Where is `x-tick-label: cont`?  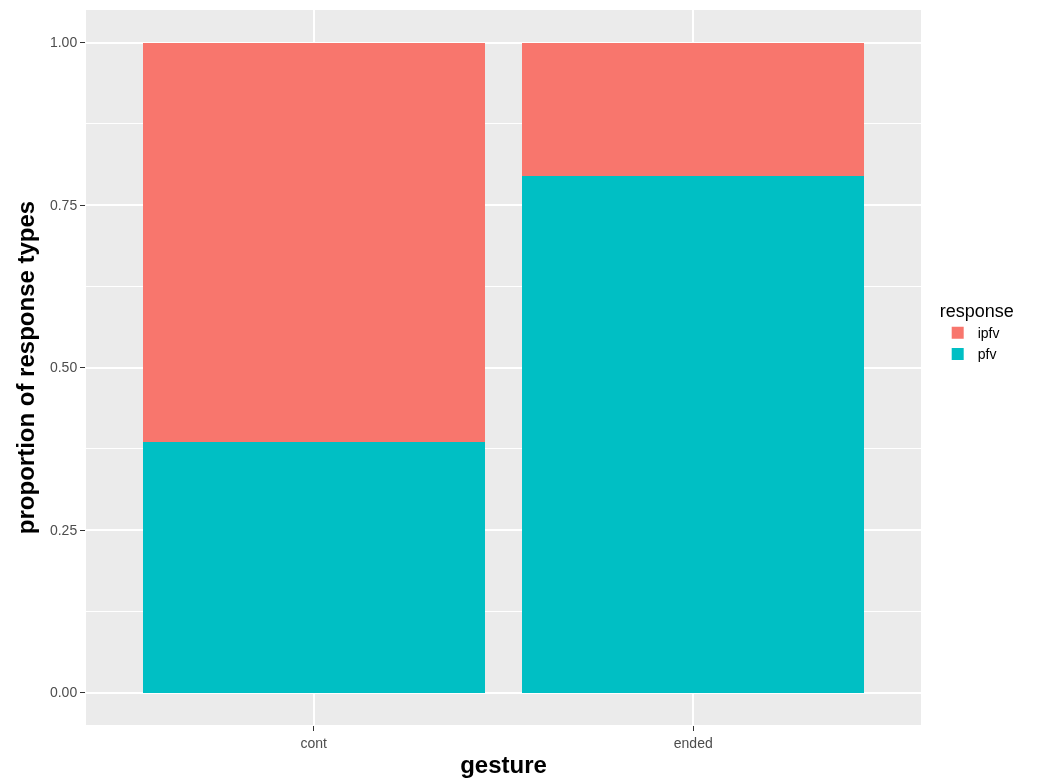
x-tick-label: cont is located at coordinates (314, 742).